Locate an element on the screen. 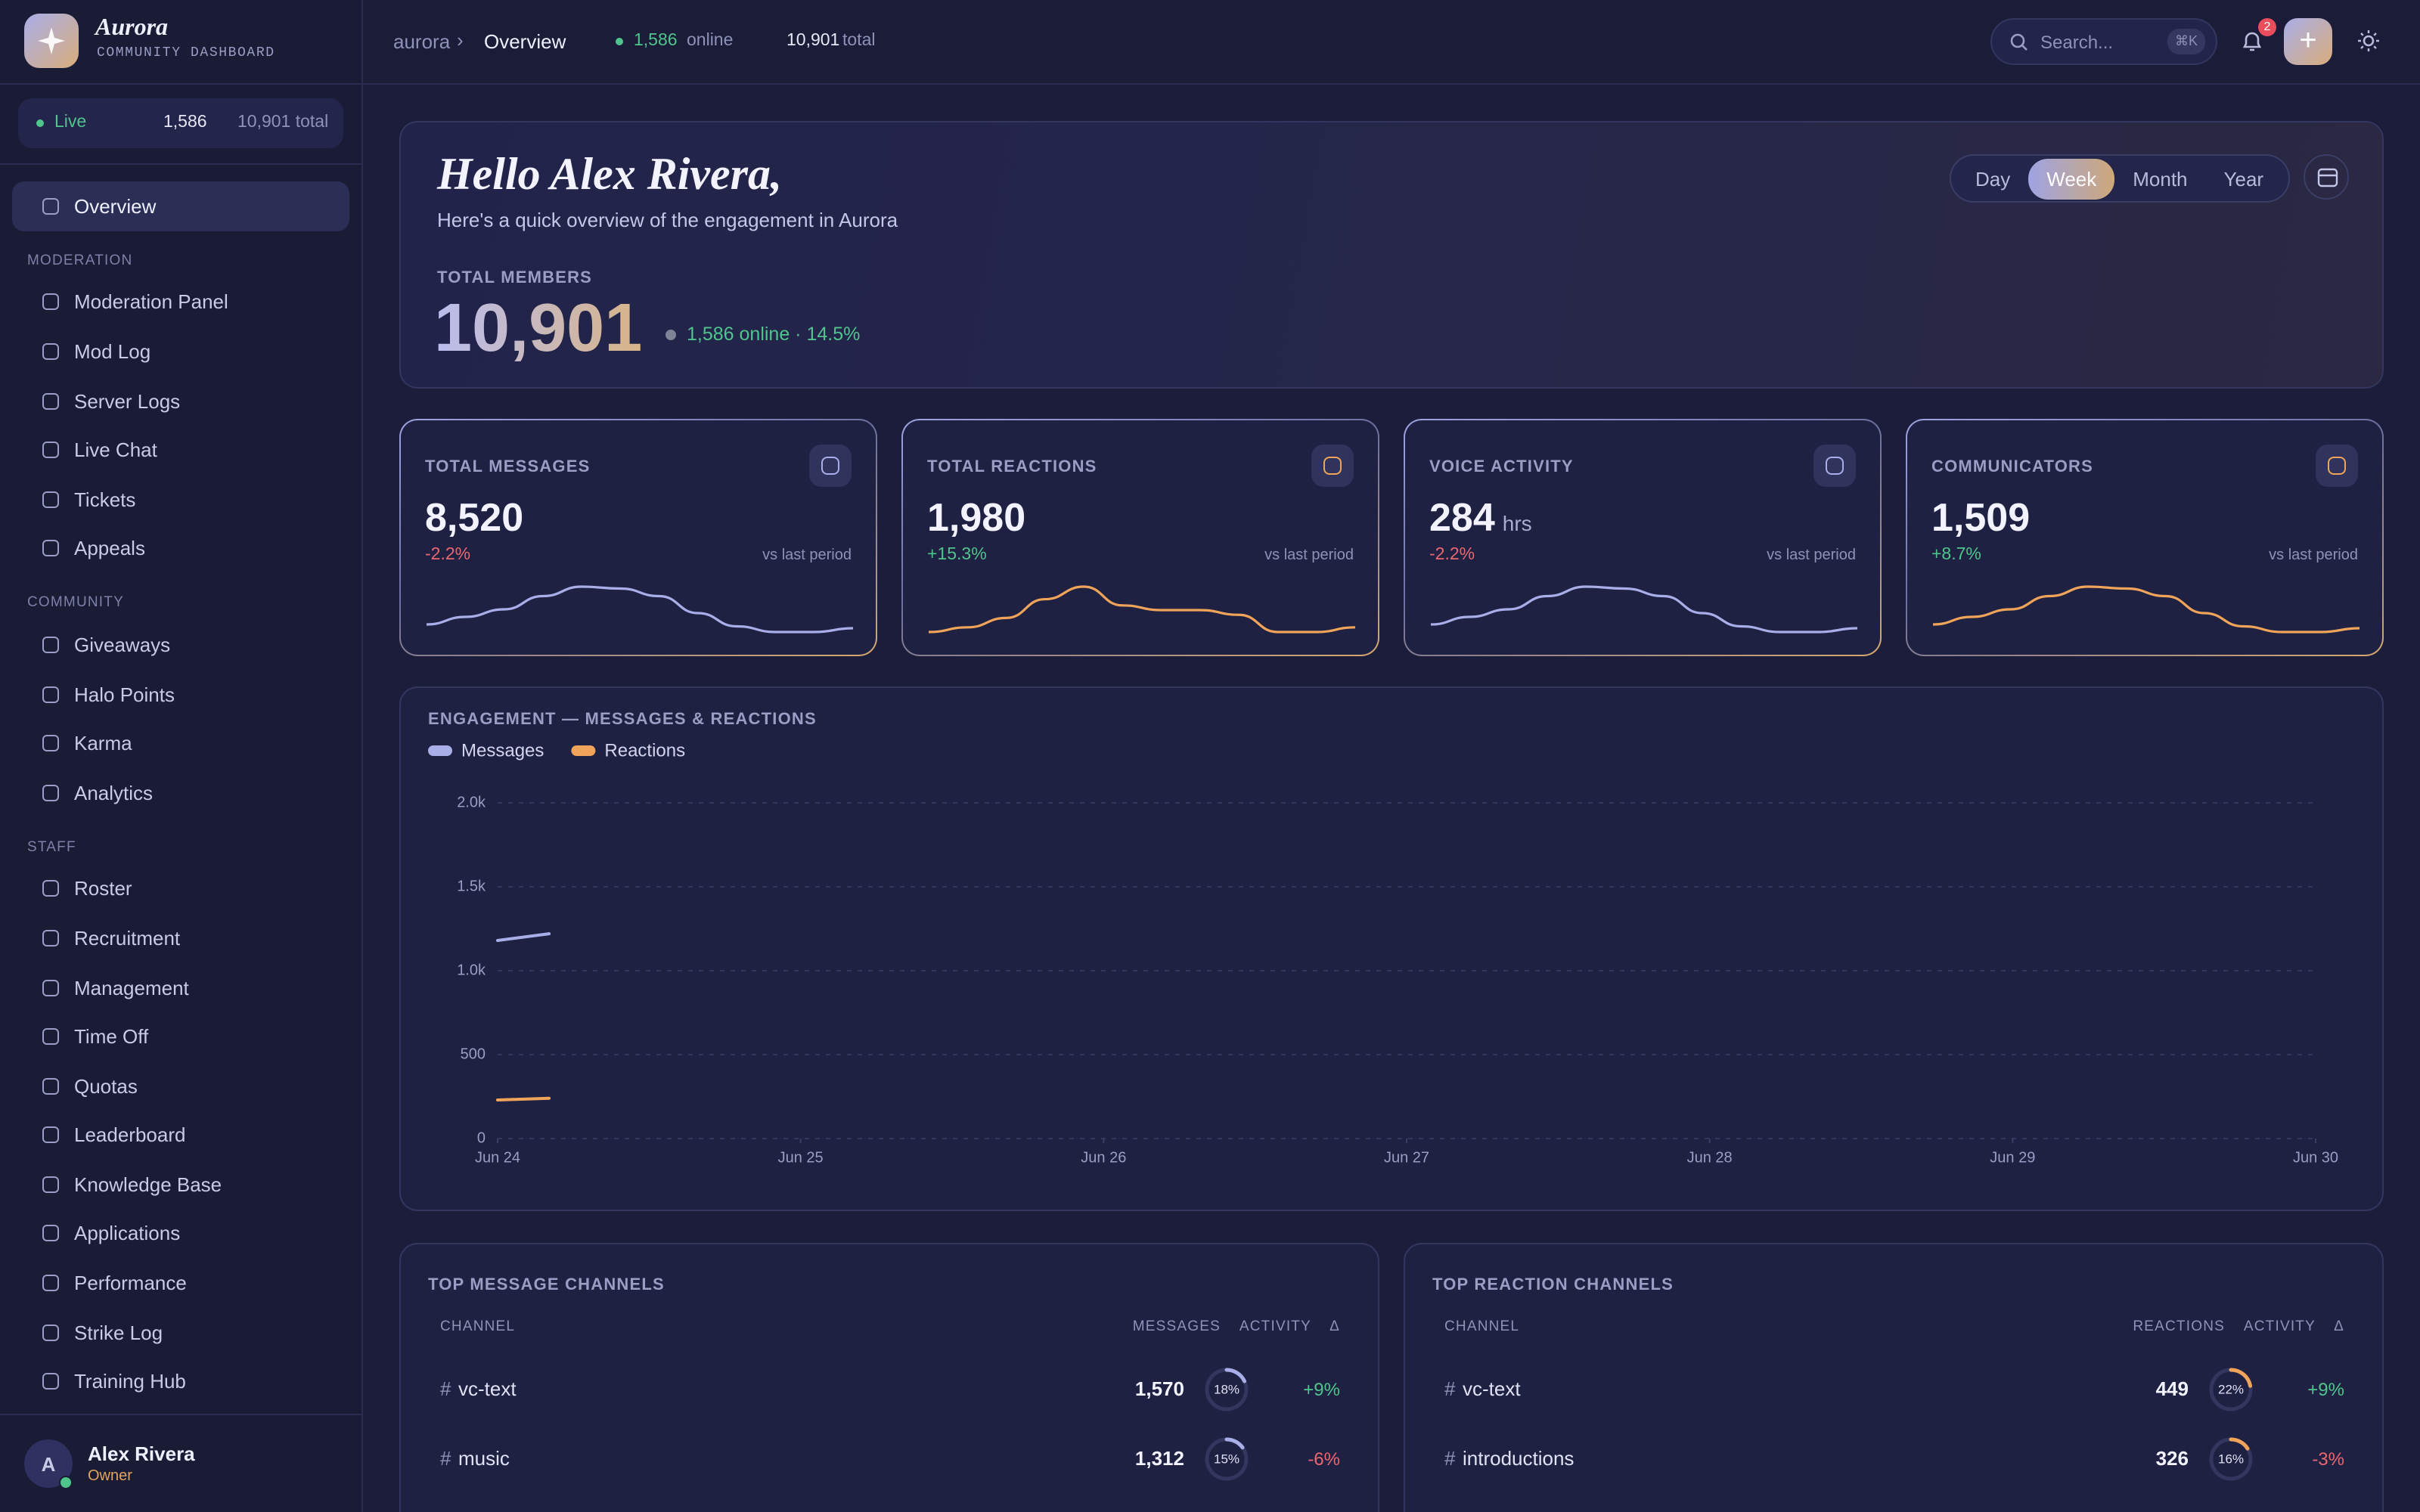  add-button: + is located at coordinates (2308, 42).